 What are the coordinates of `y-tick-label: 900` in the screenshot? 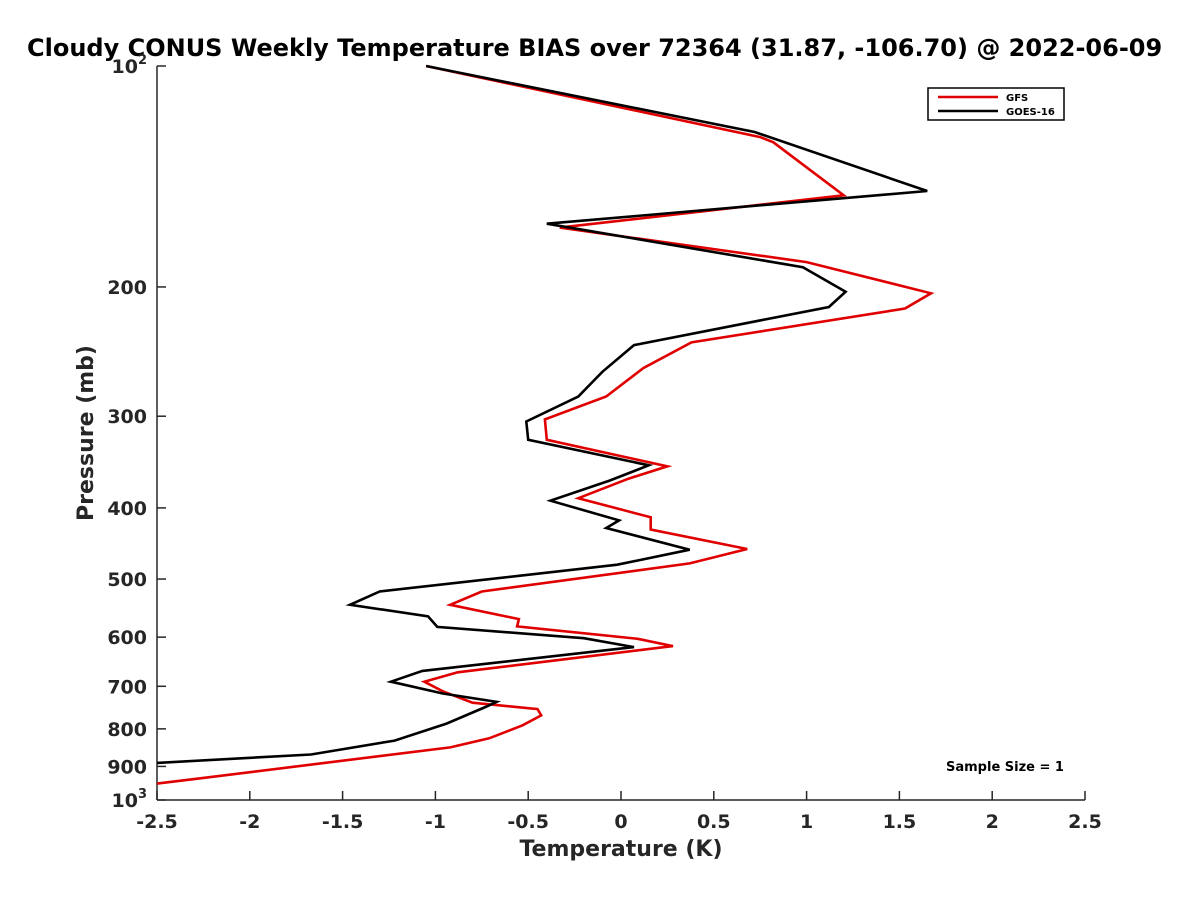 It's located at (127, 767).